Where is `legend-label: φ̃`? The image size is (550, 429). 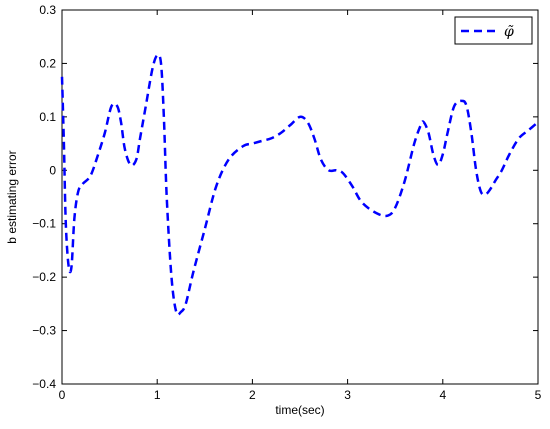
legend-label: φ̃ is located at coordinates (509, 32).